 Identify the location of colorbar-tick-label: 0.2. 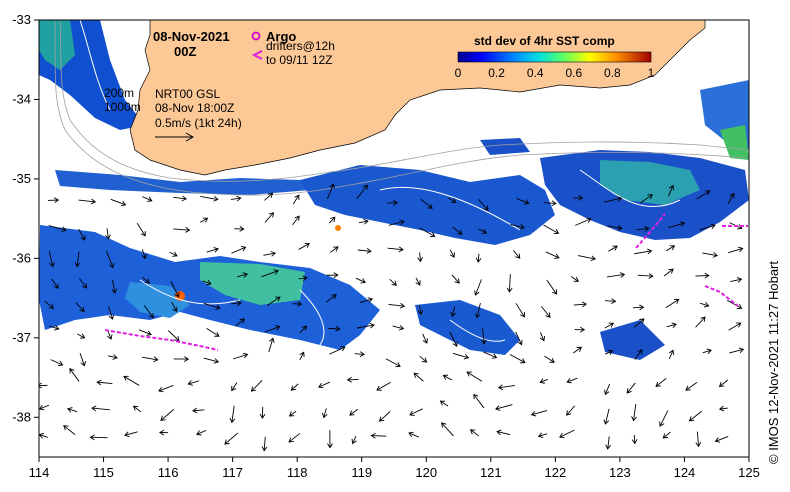
(496, 73).